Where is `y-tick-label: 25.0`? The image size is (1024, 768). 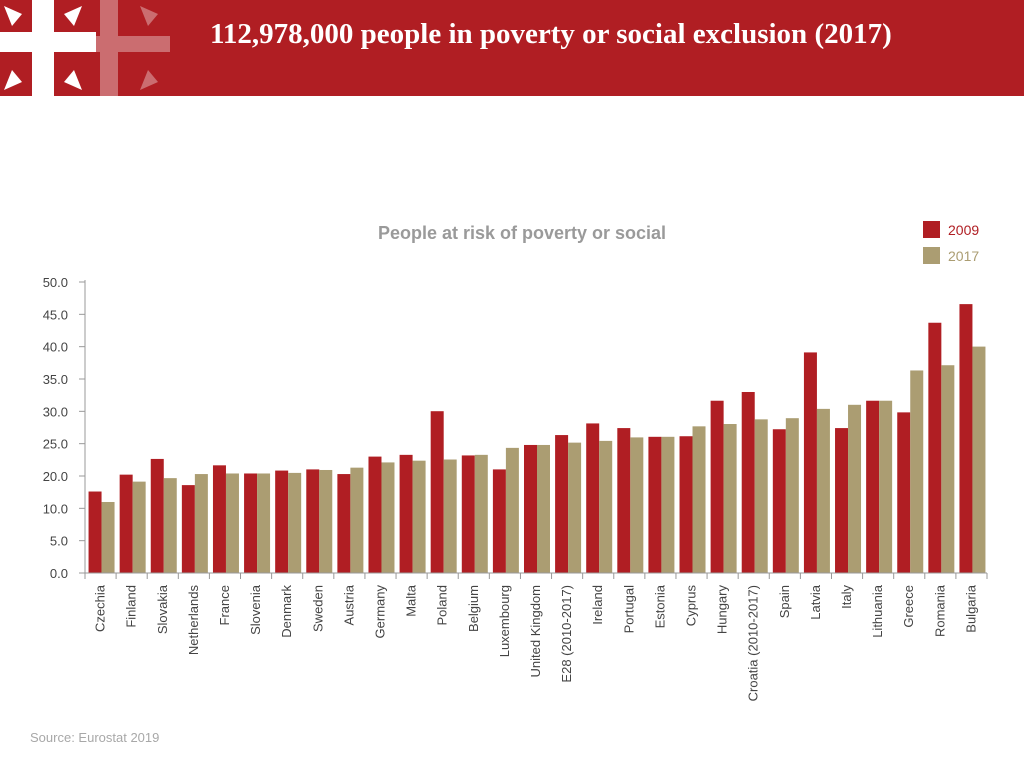
y-tick-label: 25.0 is located at coordinates (55, 444).